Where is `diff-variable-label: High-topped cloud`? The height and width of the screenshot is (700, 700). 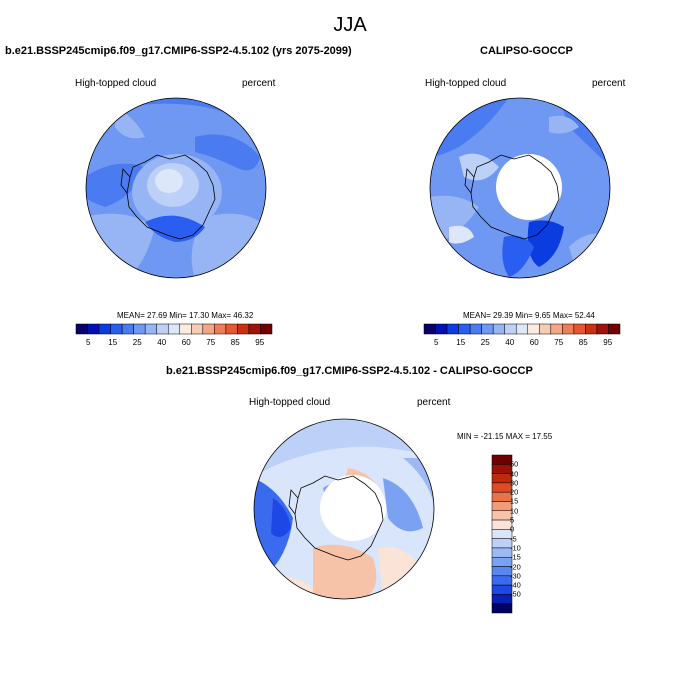 diff-variable-label: High-topped cloud is located at coordinates (290, 402).